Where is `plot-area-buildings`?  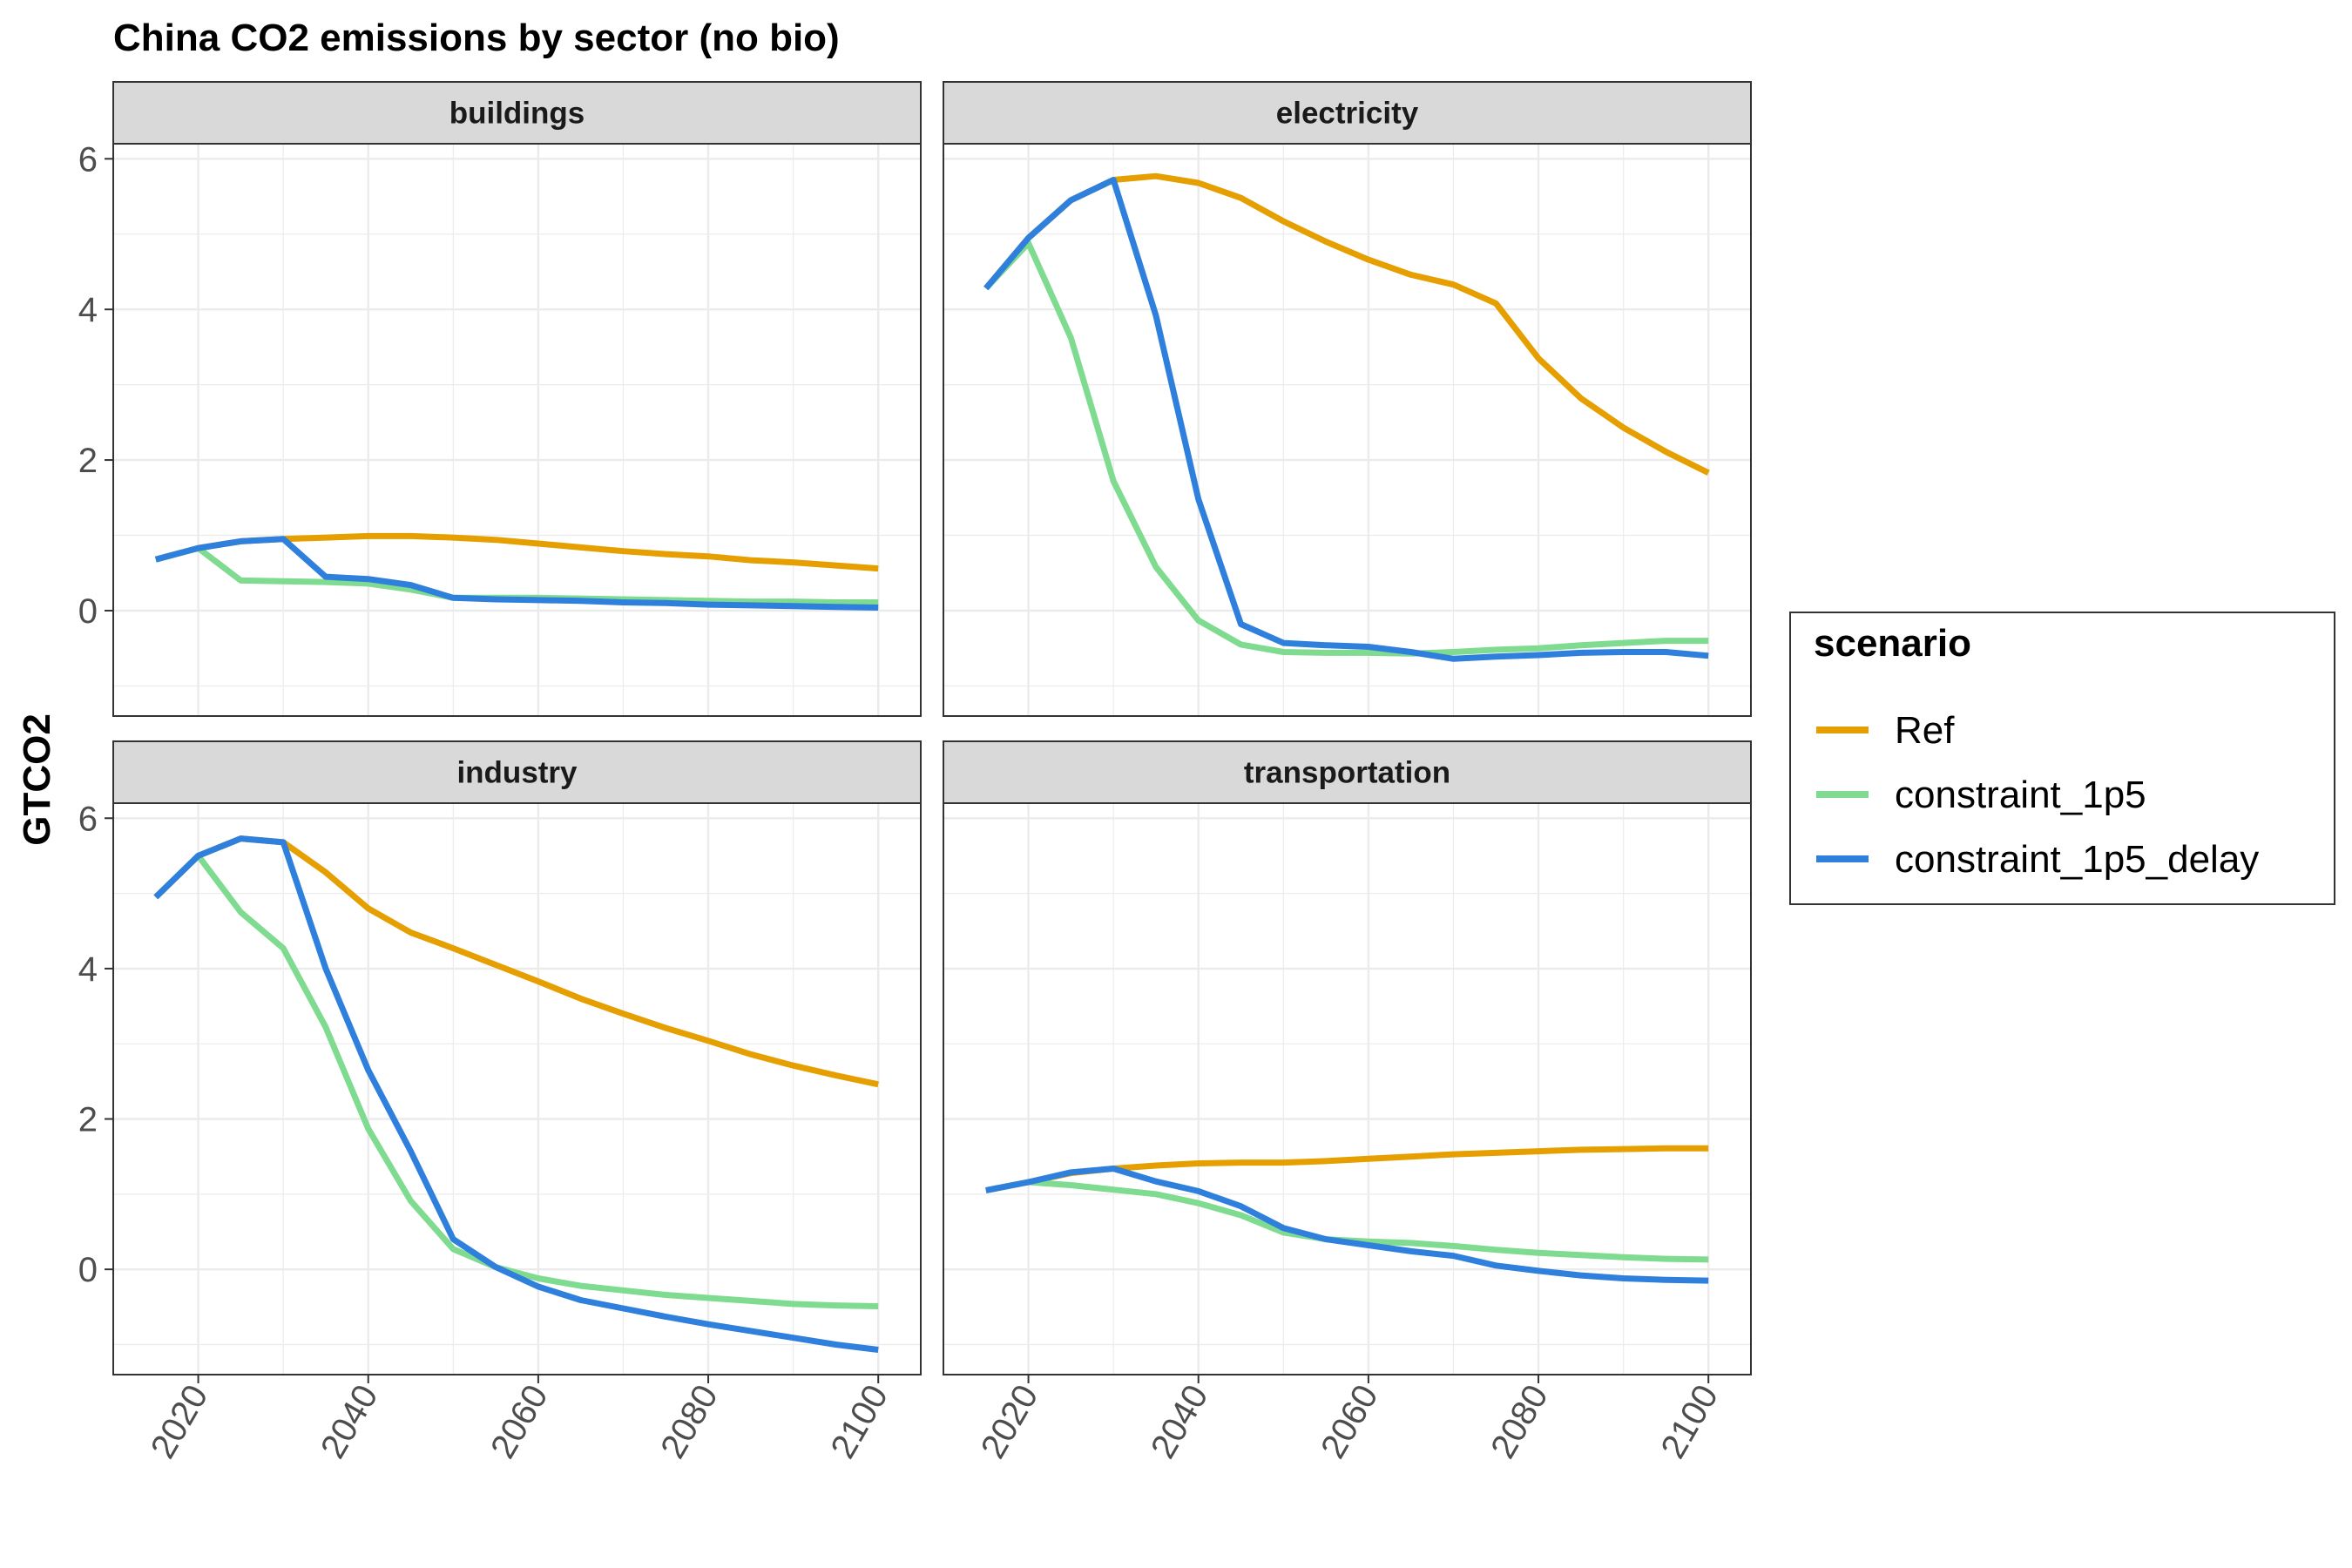
plot-area-buildings is located at coordinates (517, 430).